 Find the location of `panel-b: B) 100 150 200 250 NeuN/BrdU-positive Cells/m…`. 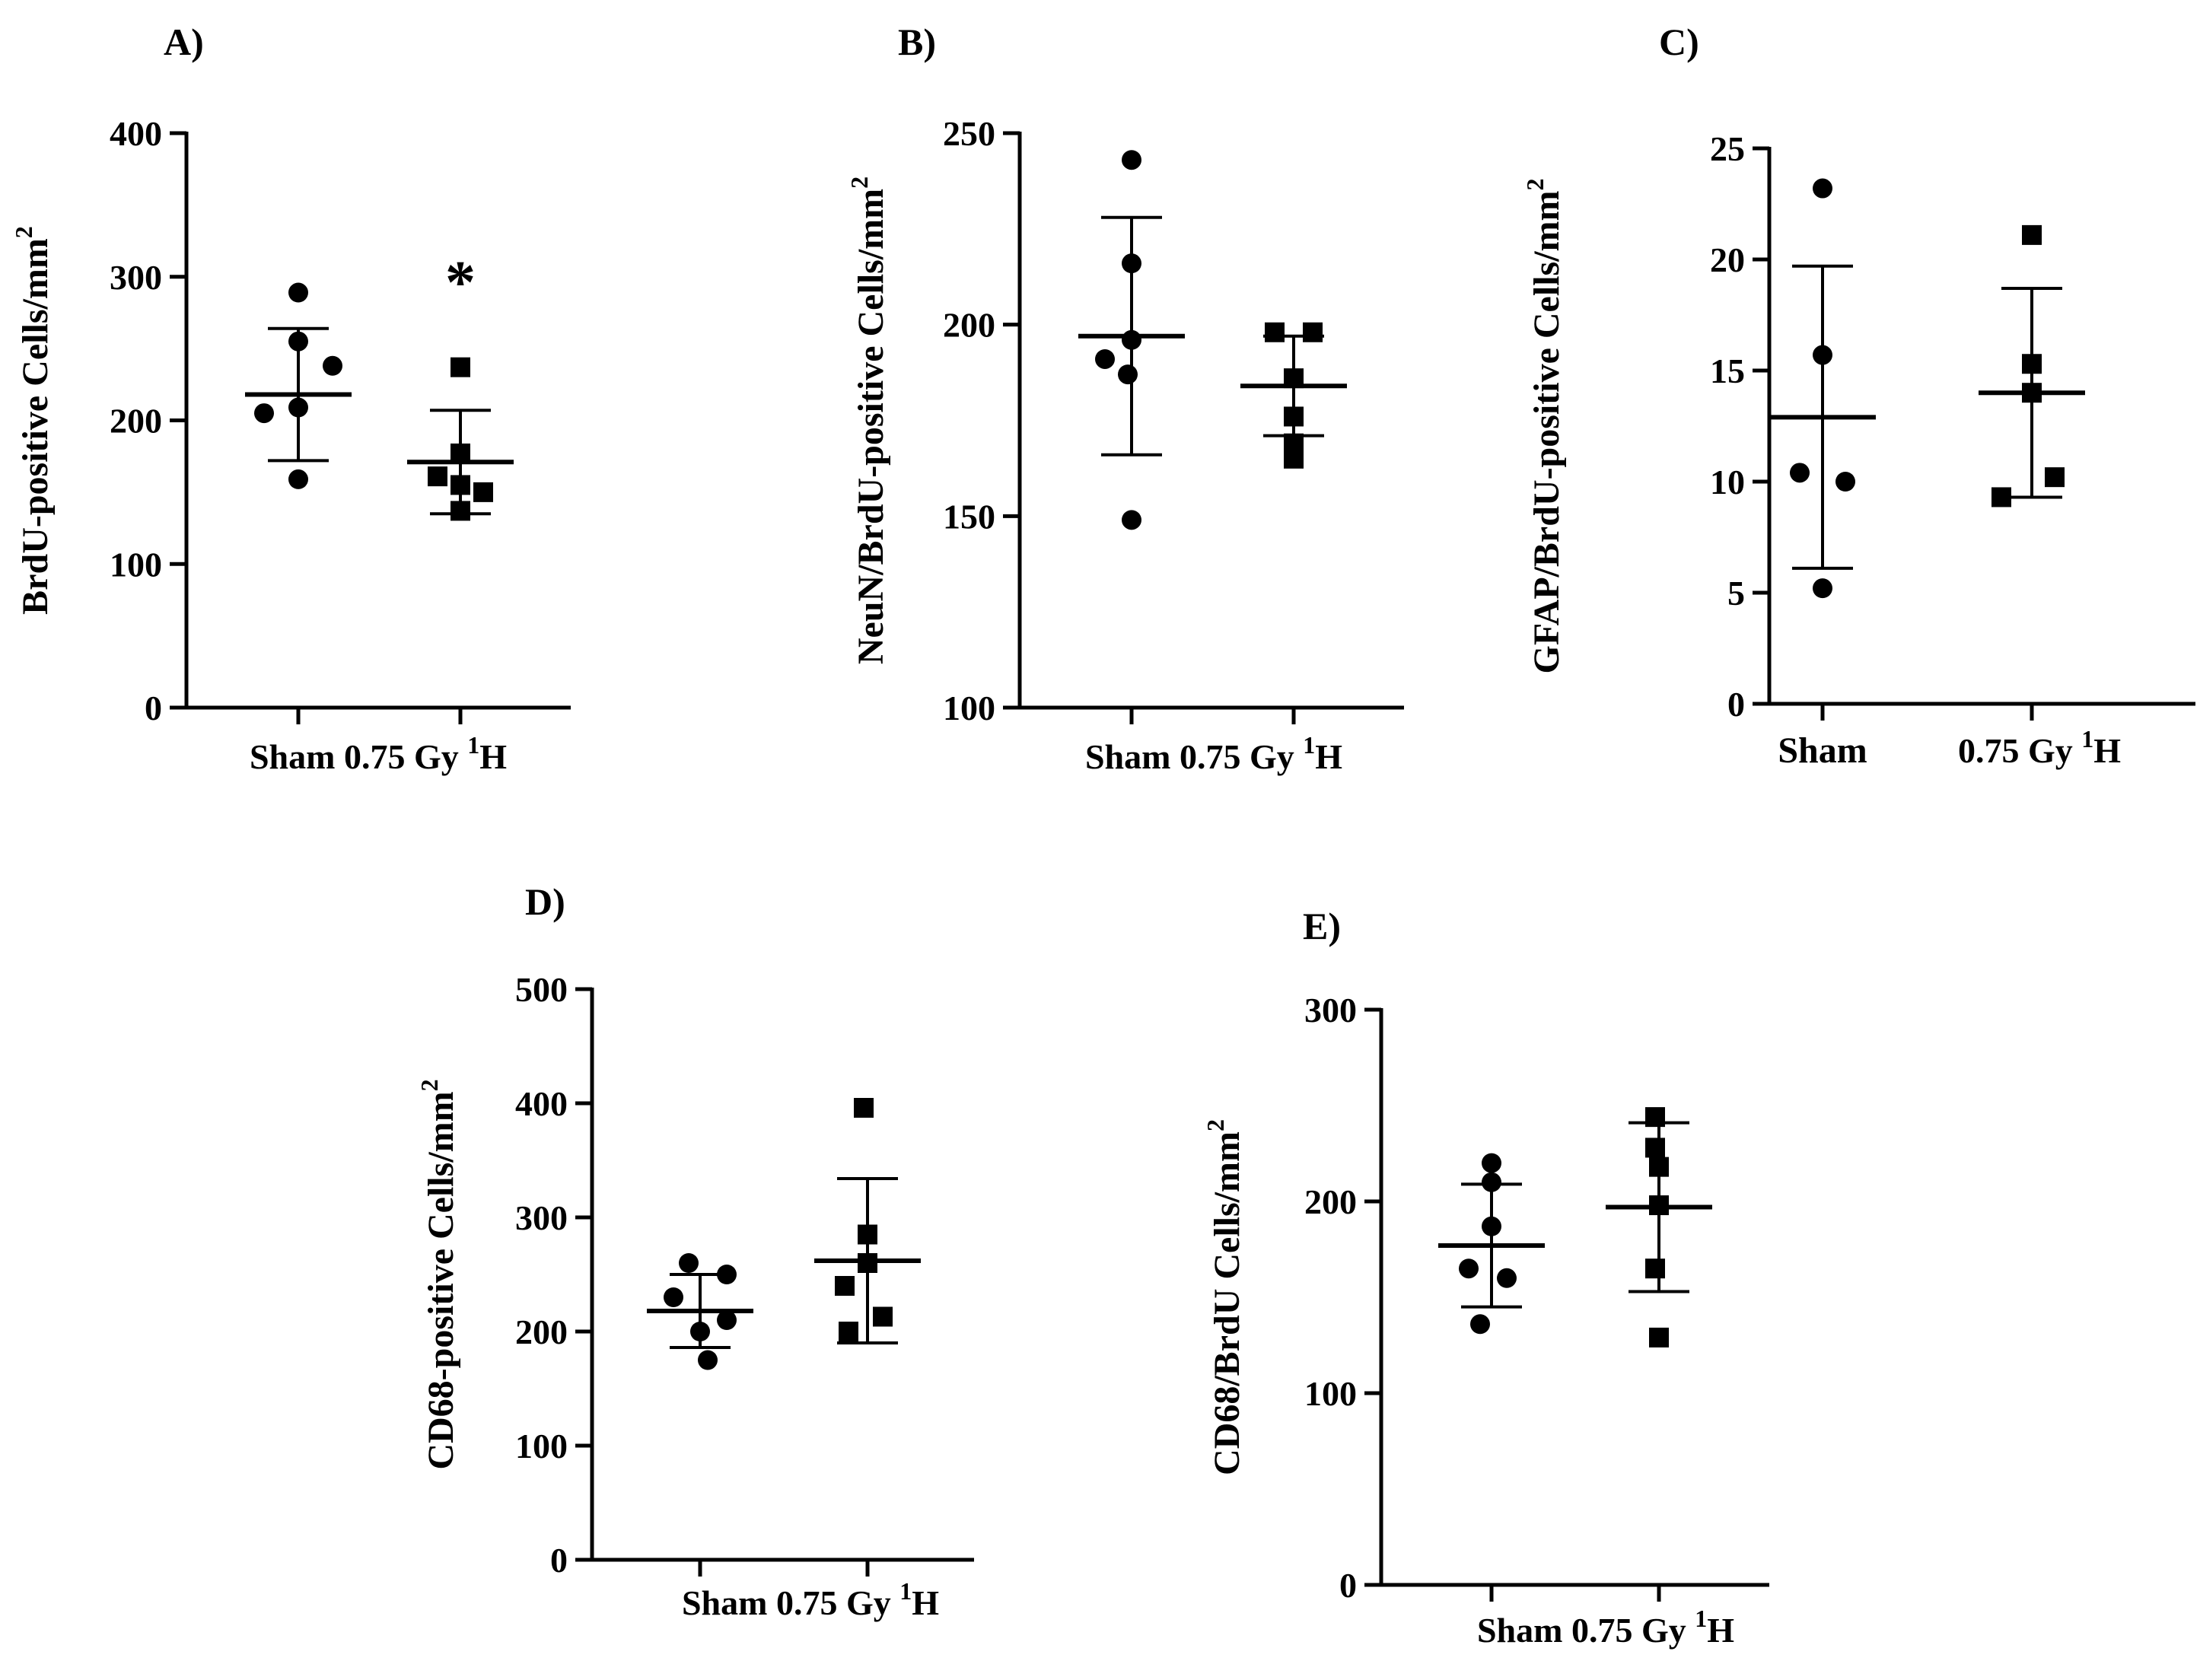

panel-b: B) 100 150 200 250 NeuN/BrdU-positive Cells/m… is located at coordinates (1125, 398).